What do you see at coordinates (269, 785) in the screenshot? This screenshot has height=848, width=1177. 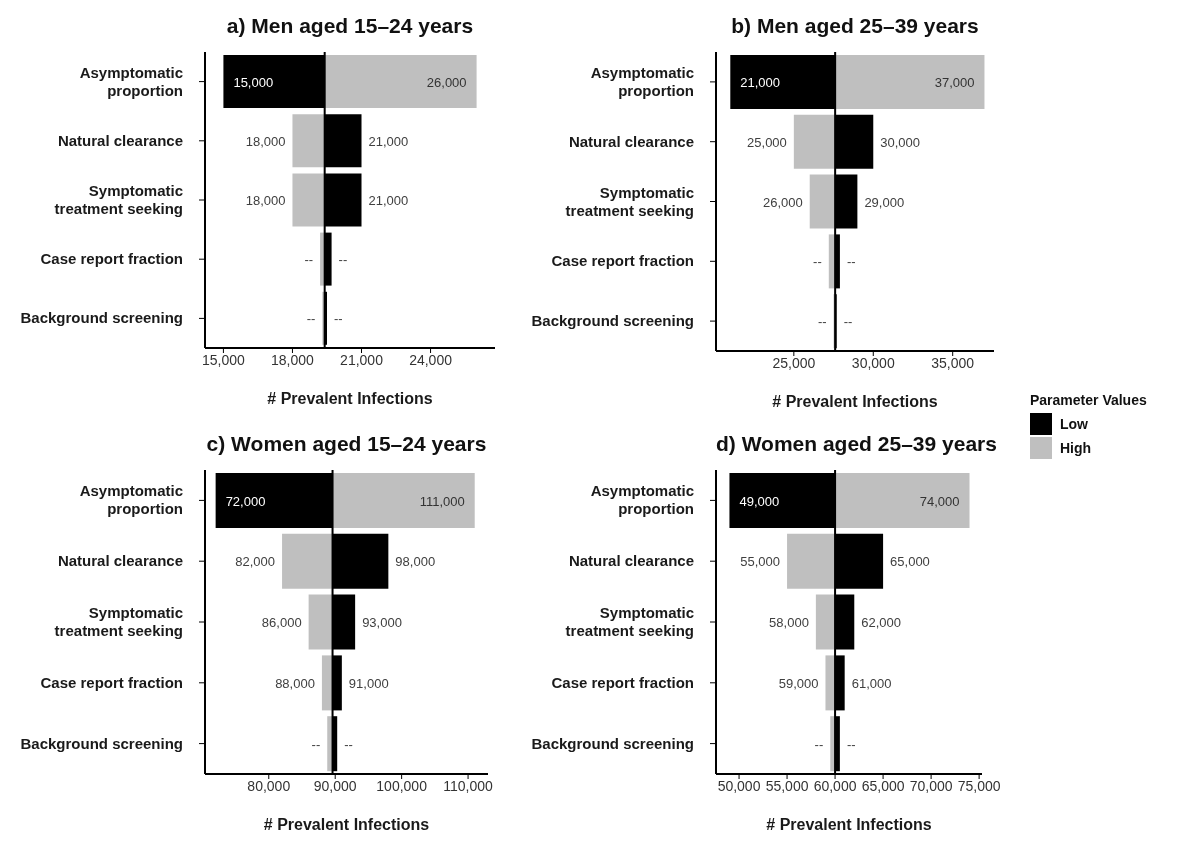 I see `x-tick-label: 80,000` at bounding box center [269, 785].